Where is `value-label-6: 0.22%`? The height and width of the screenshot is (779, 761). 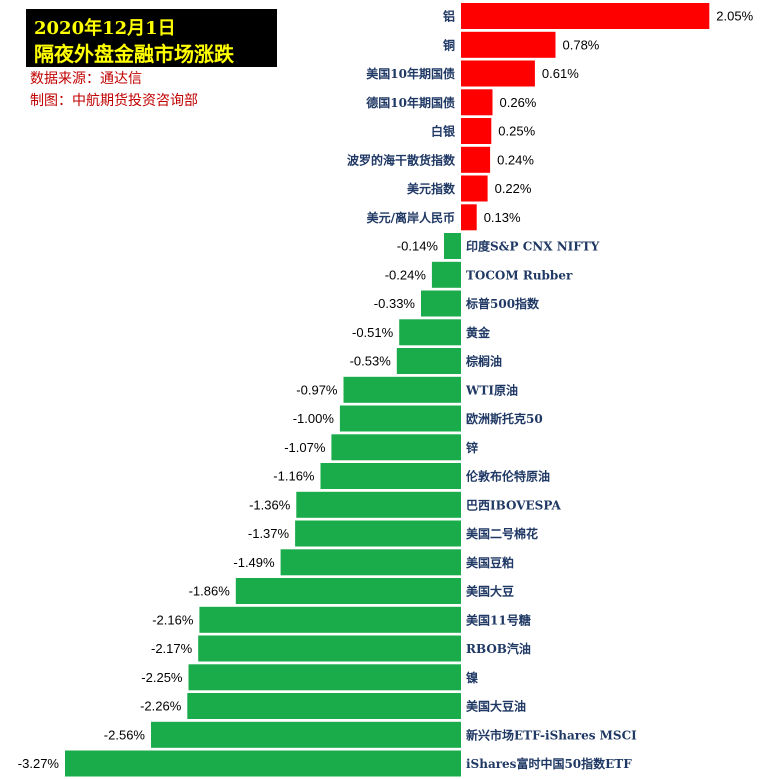 value-label-6: 0.22% is located at coordinates (513, 188).